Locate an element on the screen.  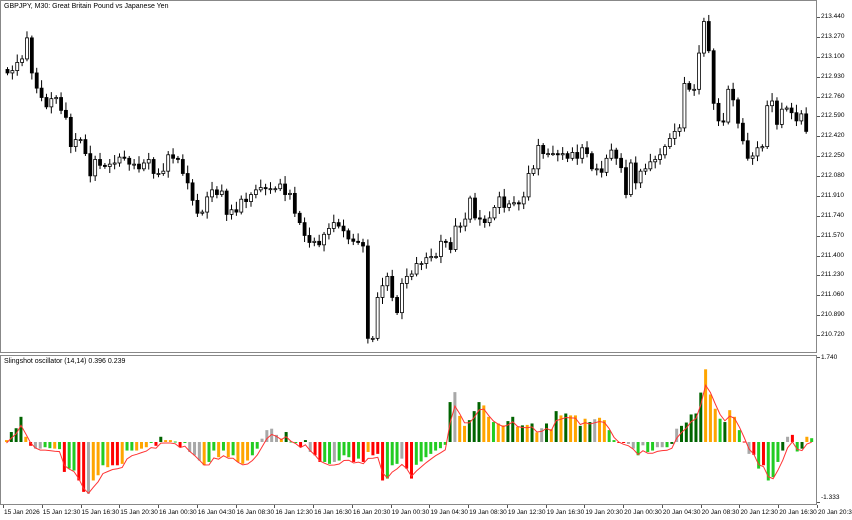
oscillator-axis-min: -1.333 is located at coordinates (830, 497).